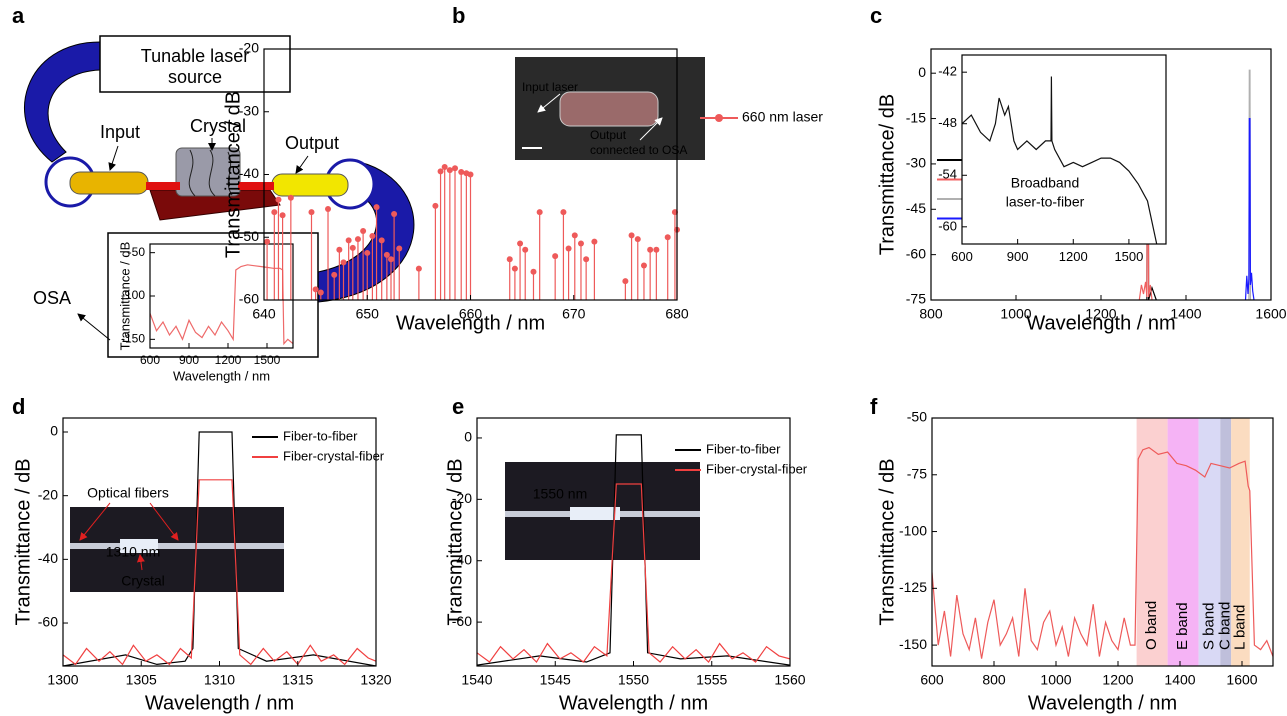 The width and height of the screenshot is (1287, 716). Describe the element at coordinates (1060, 160) in the screenshot. I see `series-line` at that location.